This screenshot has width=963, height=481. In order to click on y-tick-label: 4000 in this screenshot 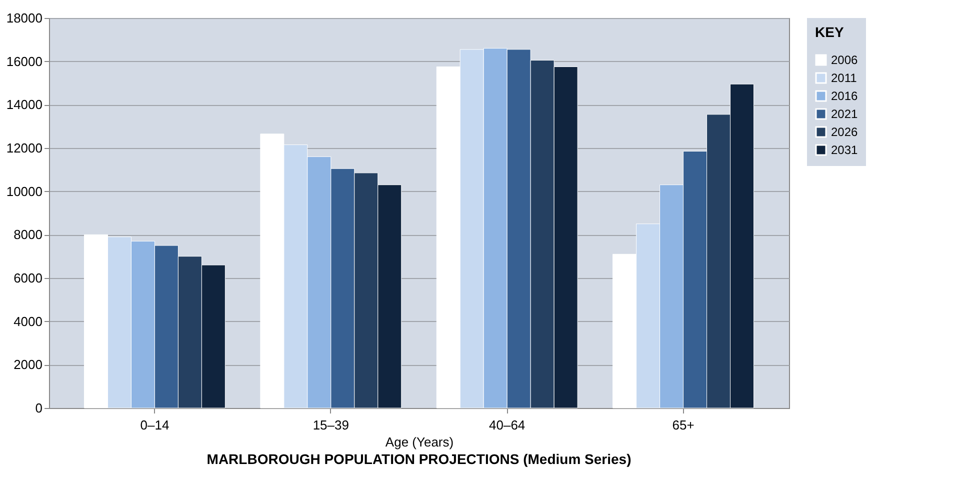, I will do `click(28, 321)`.